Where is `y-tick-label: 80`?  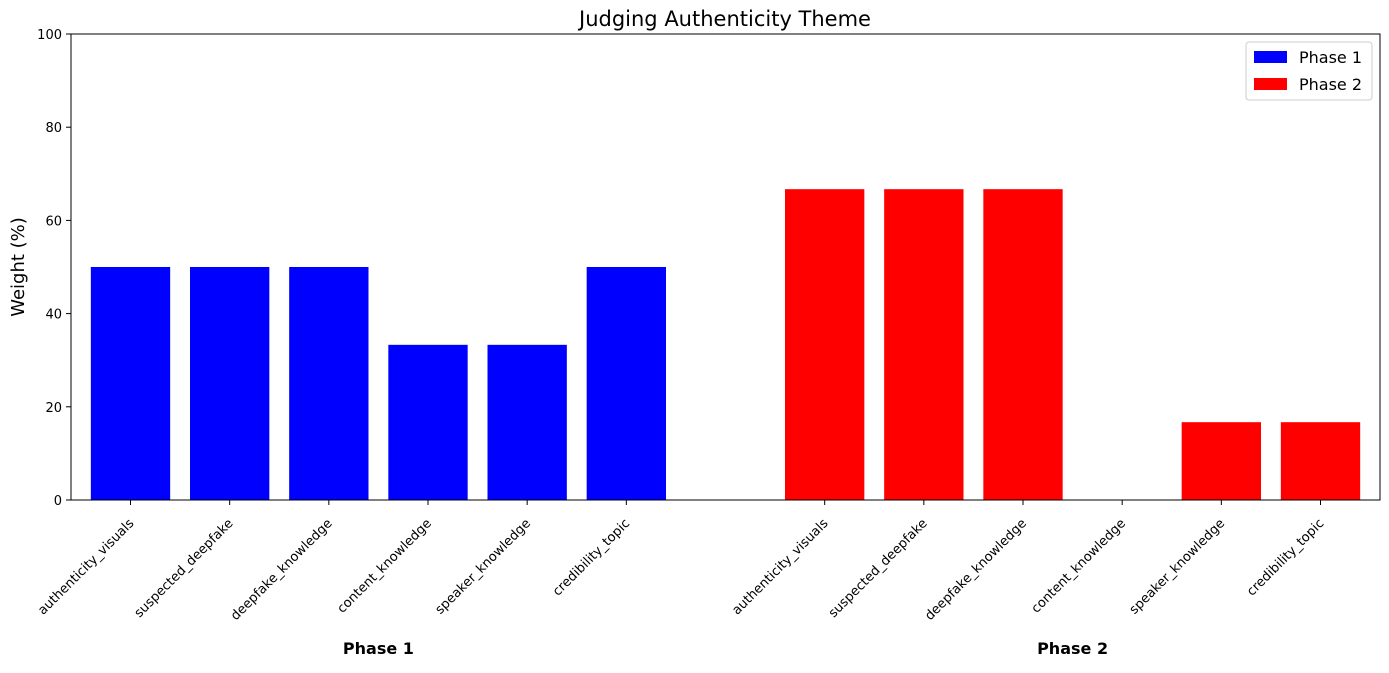
y-tick-label: 80 is located at coordinates (53, 128).